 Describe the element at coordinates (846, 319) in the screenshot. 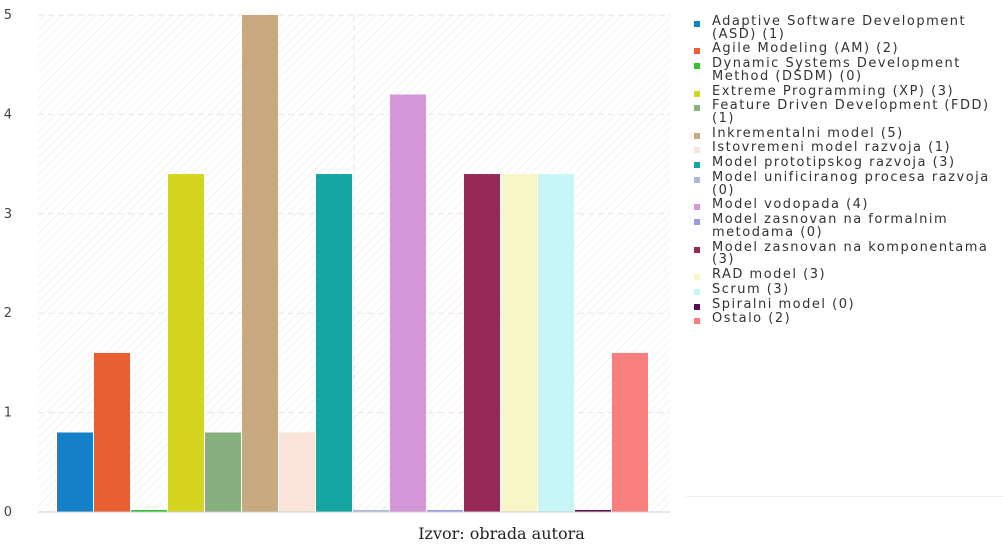

I see `legend-item: Ostalo (2)` at that location.